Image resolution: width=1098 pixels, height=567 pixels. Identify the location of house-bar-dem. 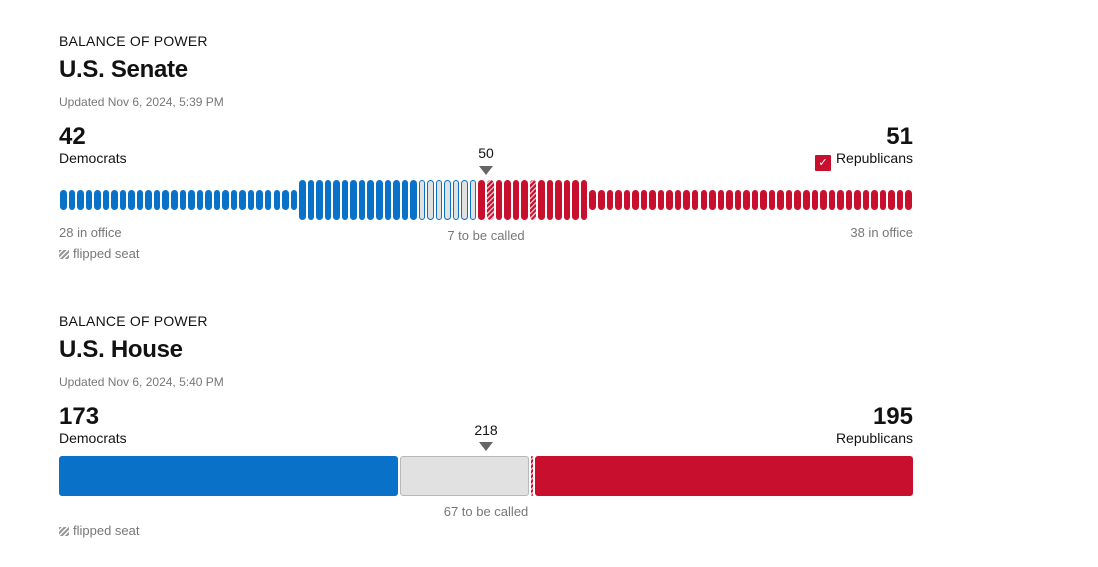
(228, 476).